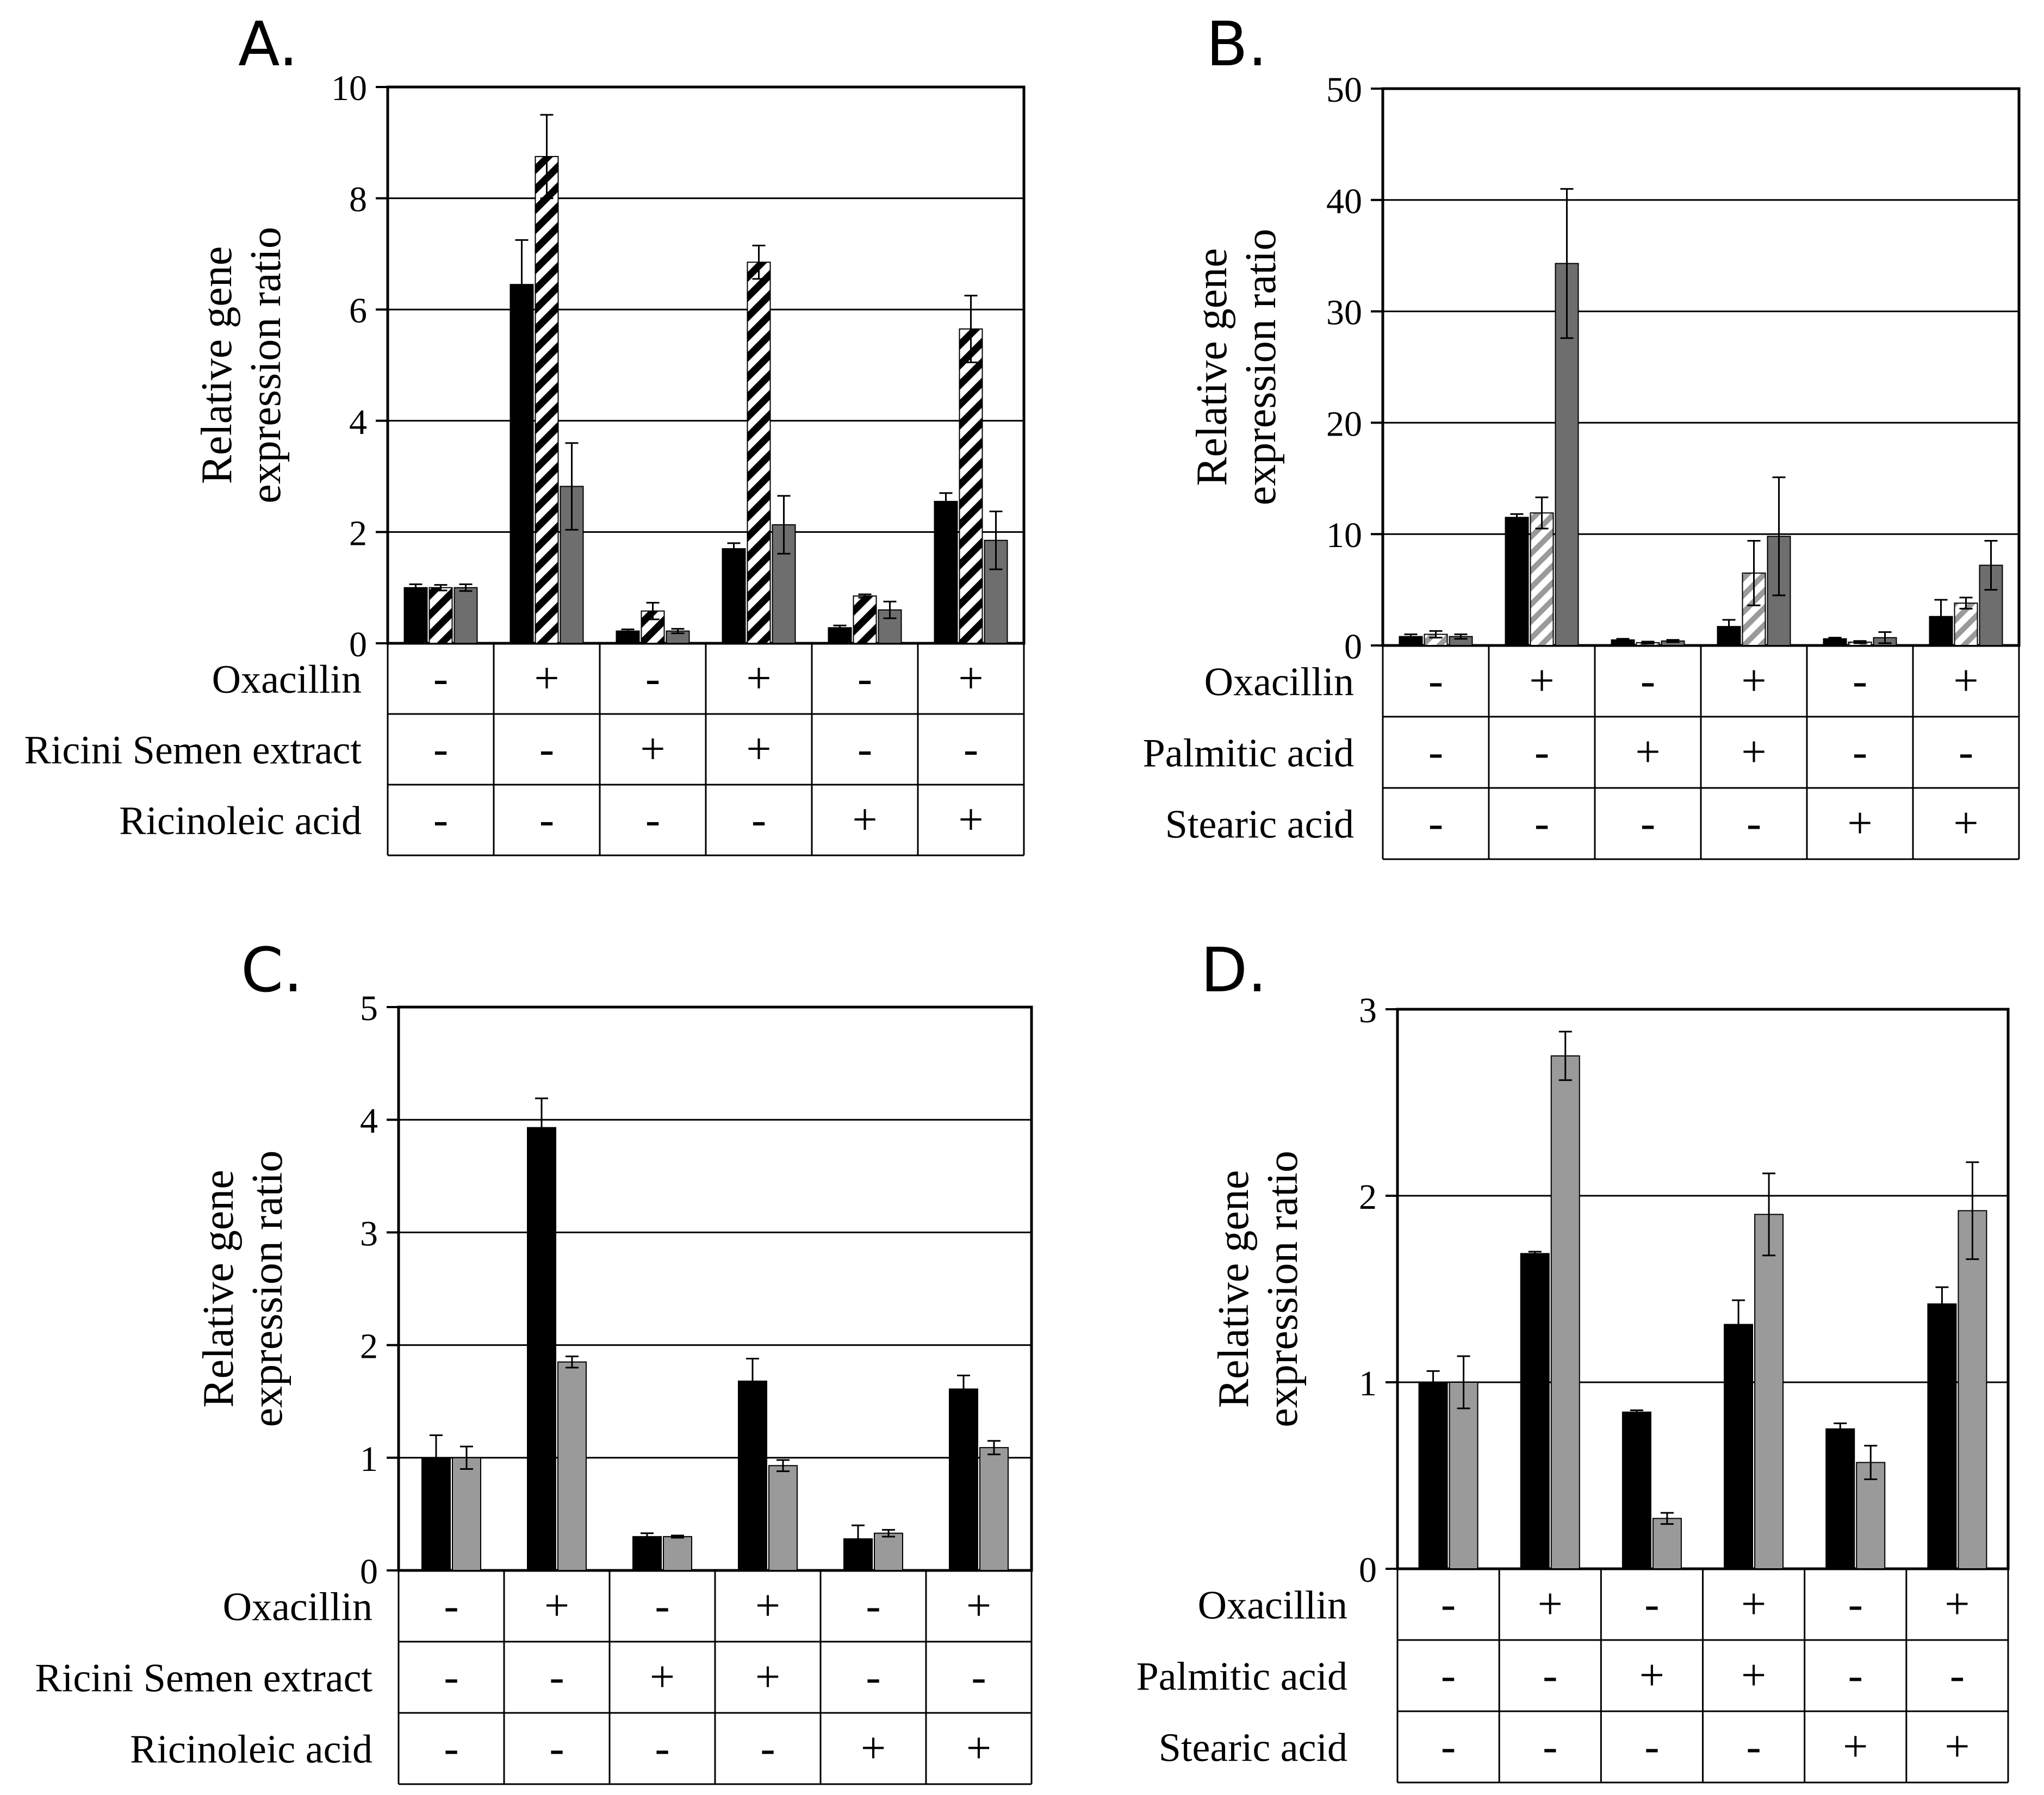 The width and height of the screenshot is (2044, 1795). Describe the element at coordinates (1259, 825) in the screenshot. I see `table-row-label: Stearic acid` at that location.